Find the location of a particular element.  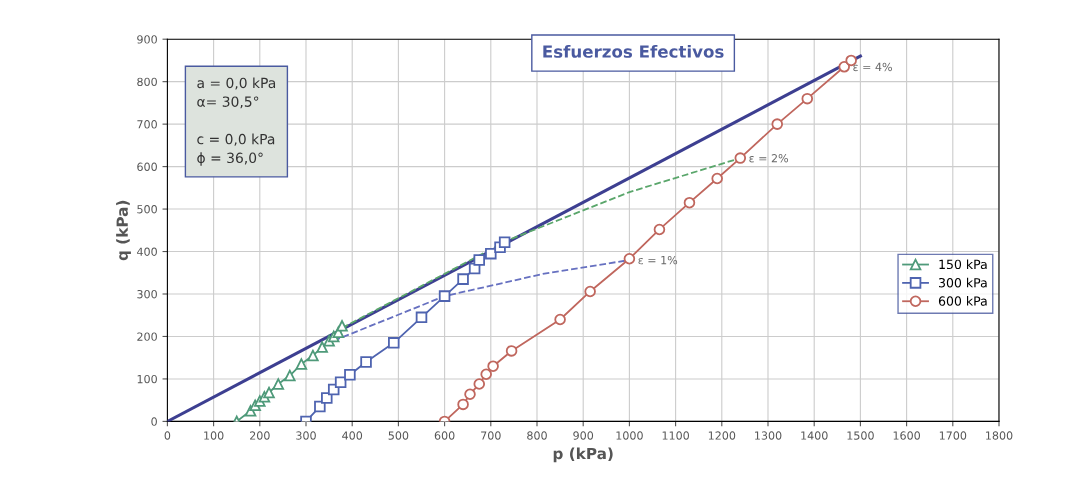

chart-title: Esfuerzos Efectivos is located at coordinates (633, 51).